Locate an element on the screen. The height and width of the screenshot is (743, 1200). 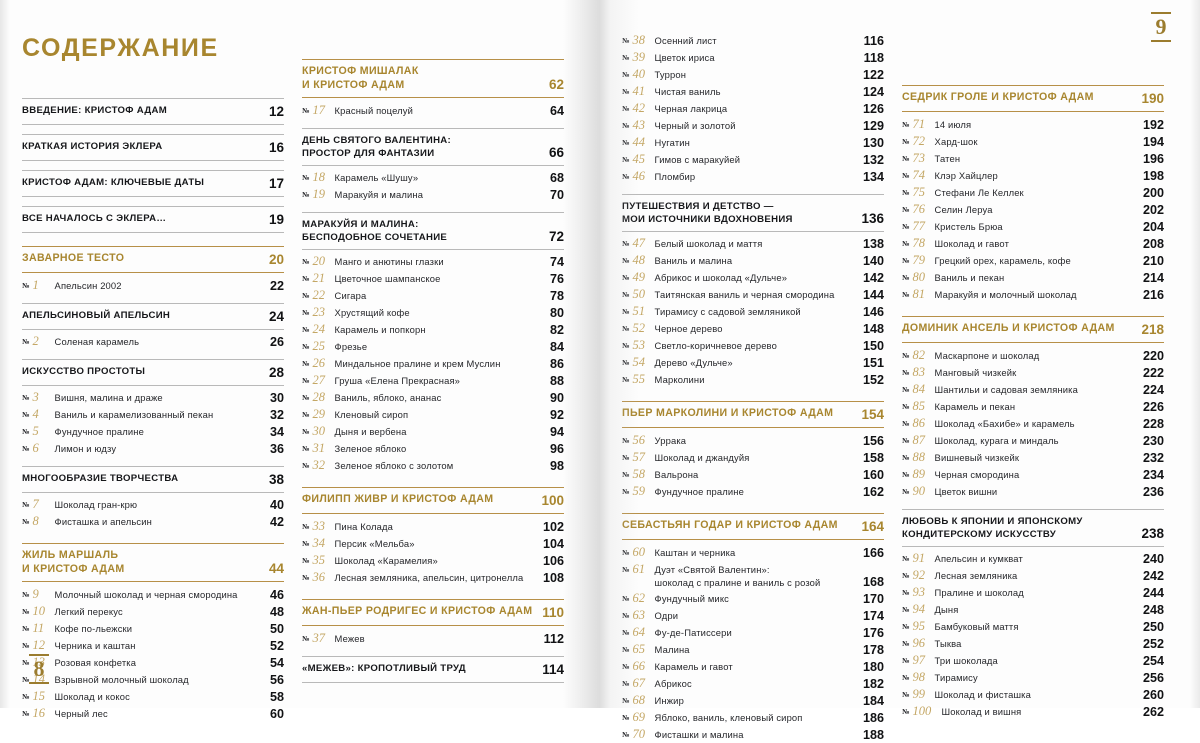
toc-section-heading: «МЕЖЕВ»: КРОПОТЛИВЫЙ ТРУД 114 is located at coordinates (433, 669).